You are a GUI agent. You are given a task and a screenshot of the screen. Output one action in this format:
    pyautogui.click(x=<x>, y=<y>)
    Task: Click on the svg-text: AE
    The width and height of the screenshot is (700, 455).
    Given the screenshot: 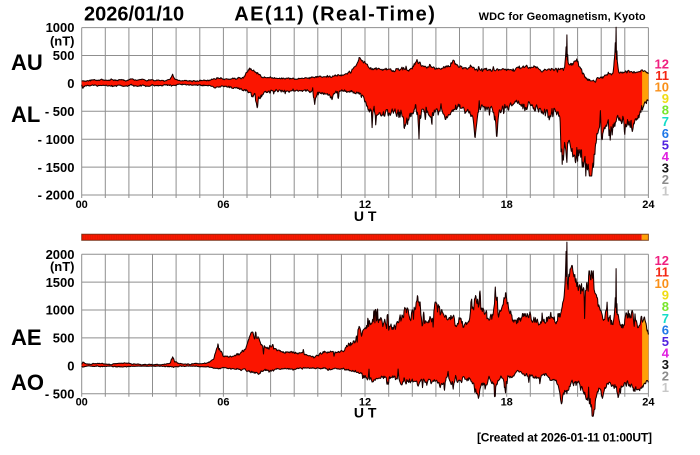 What is the action you would take?
    pyautogui.click(x=26, y=337)
    